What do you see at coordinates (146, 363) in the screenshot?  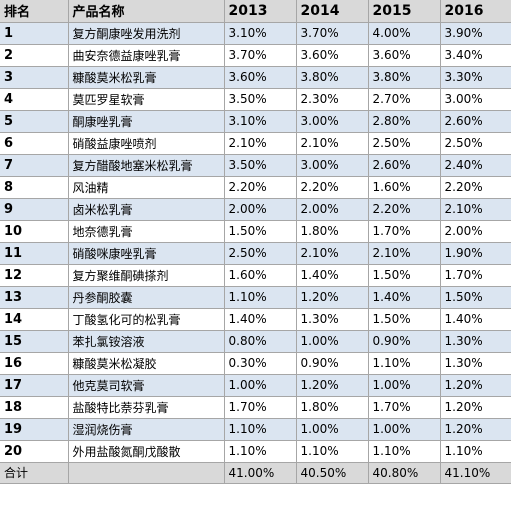 I see `product-name-cell: 糠酸莫米松凝胶` at bounding box center [146, 363].